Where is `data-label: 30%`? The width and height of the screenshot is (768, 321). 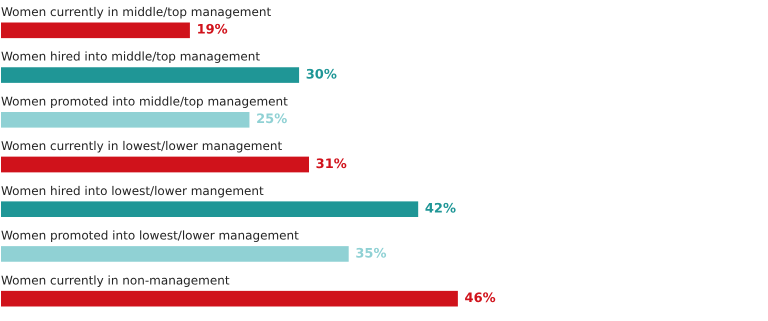
data-label: 30% is located at coordinates (321, 74).